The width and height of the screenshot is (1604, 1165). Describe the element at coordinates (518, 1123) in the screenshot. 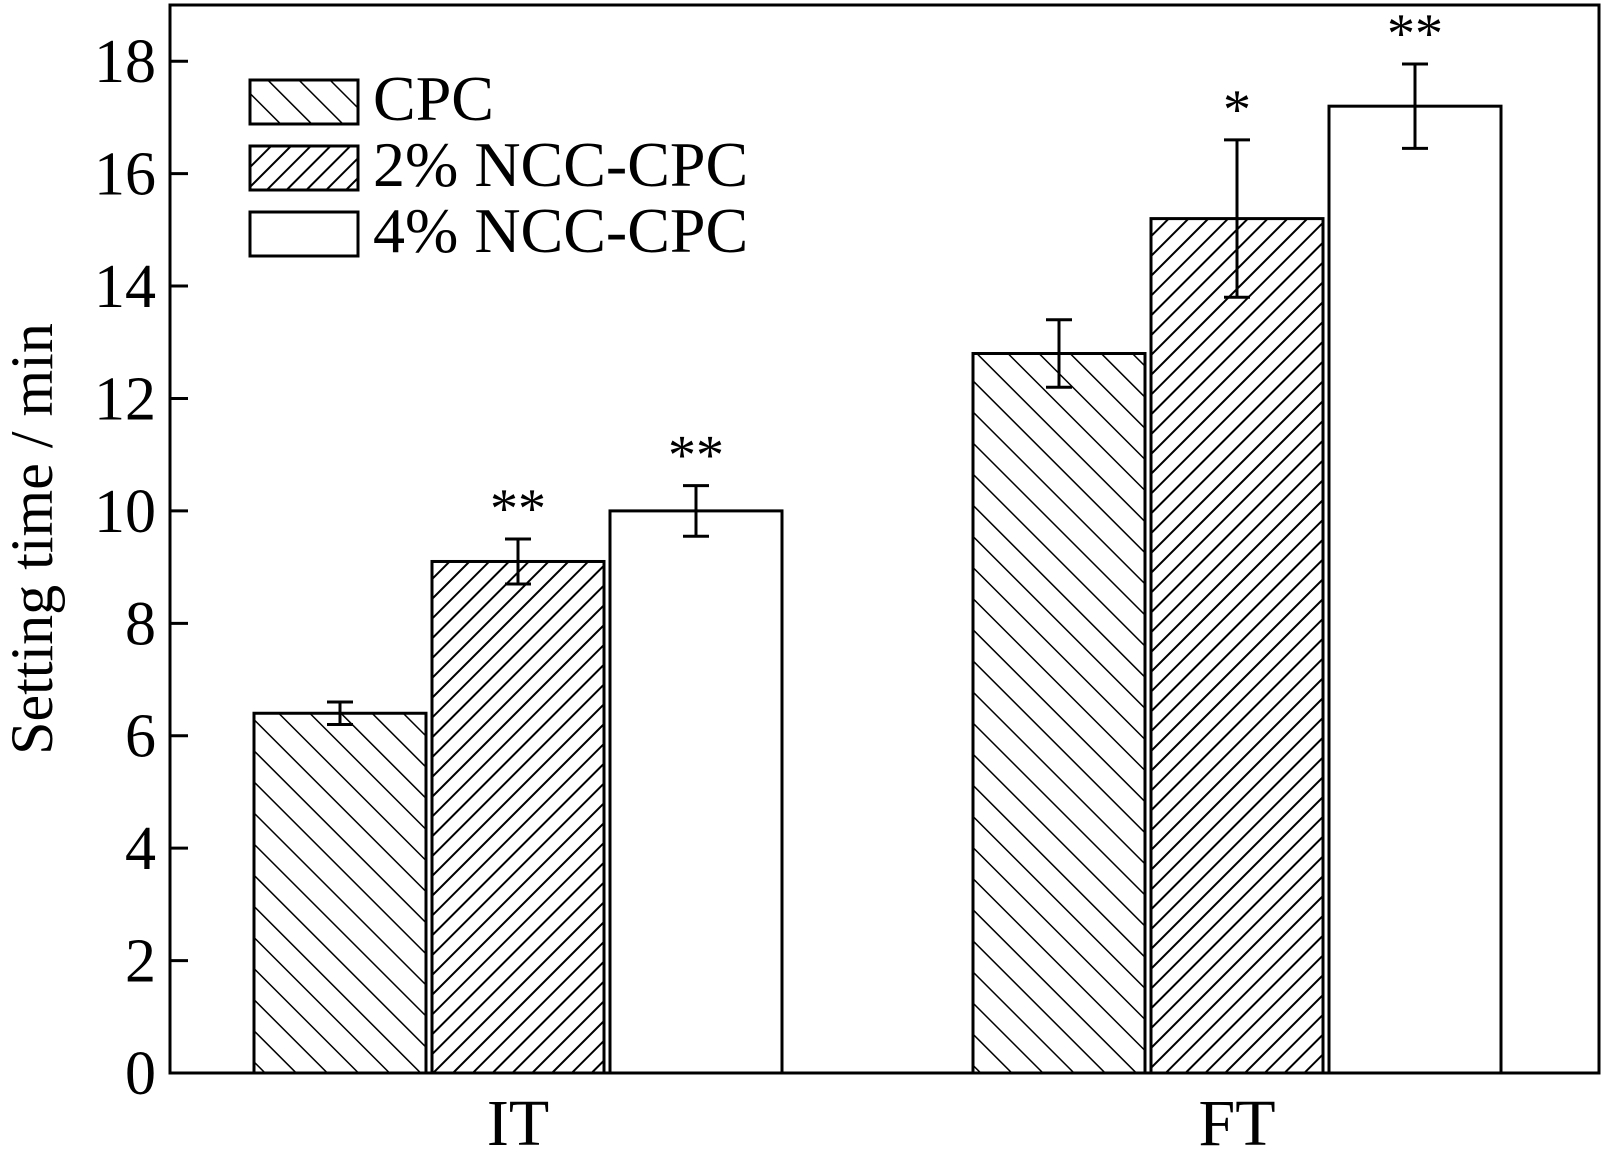

I see `x-category-label: IT` at that location.